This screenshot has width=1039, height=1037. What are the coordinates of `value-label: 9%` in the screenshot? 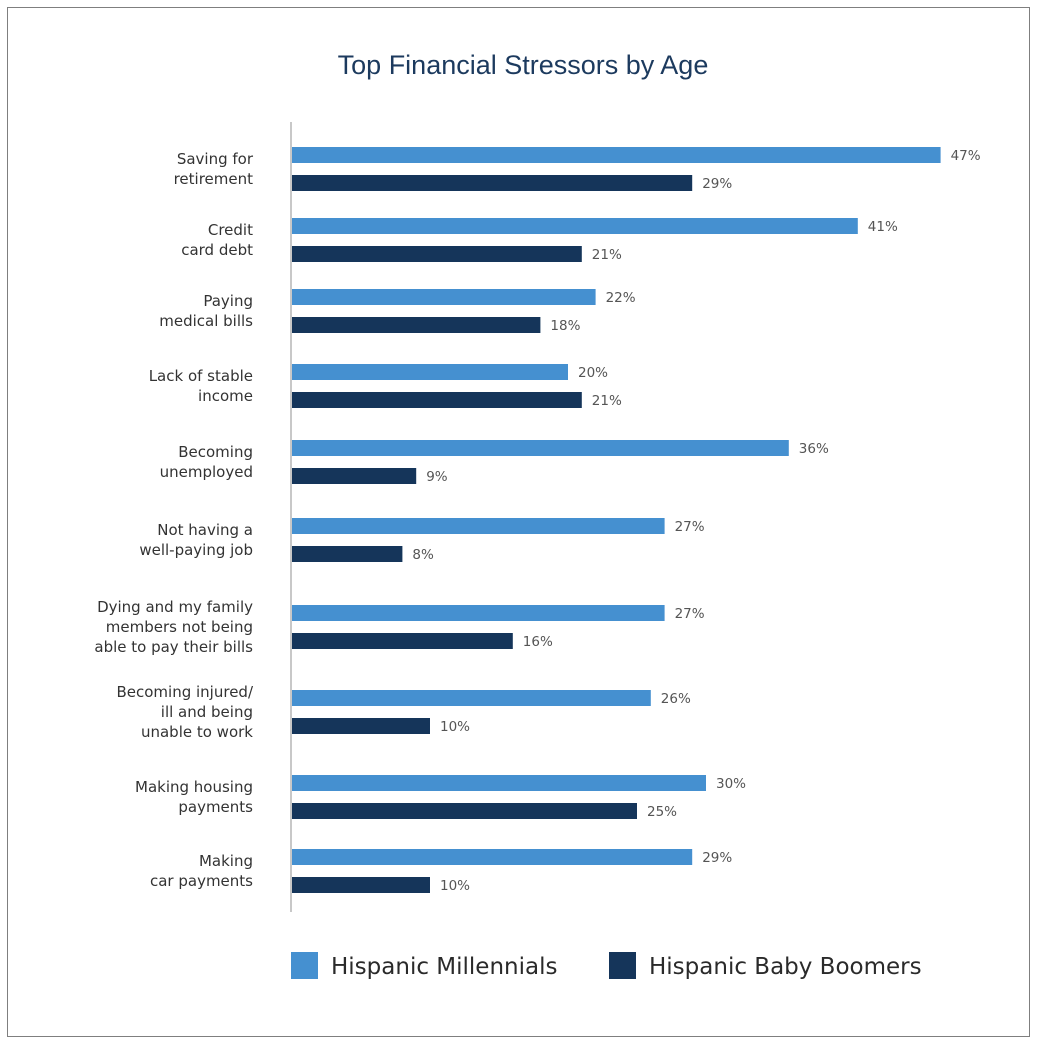 It's located at (437, 477).